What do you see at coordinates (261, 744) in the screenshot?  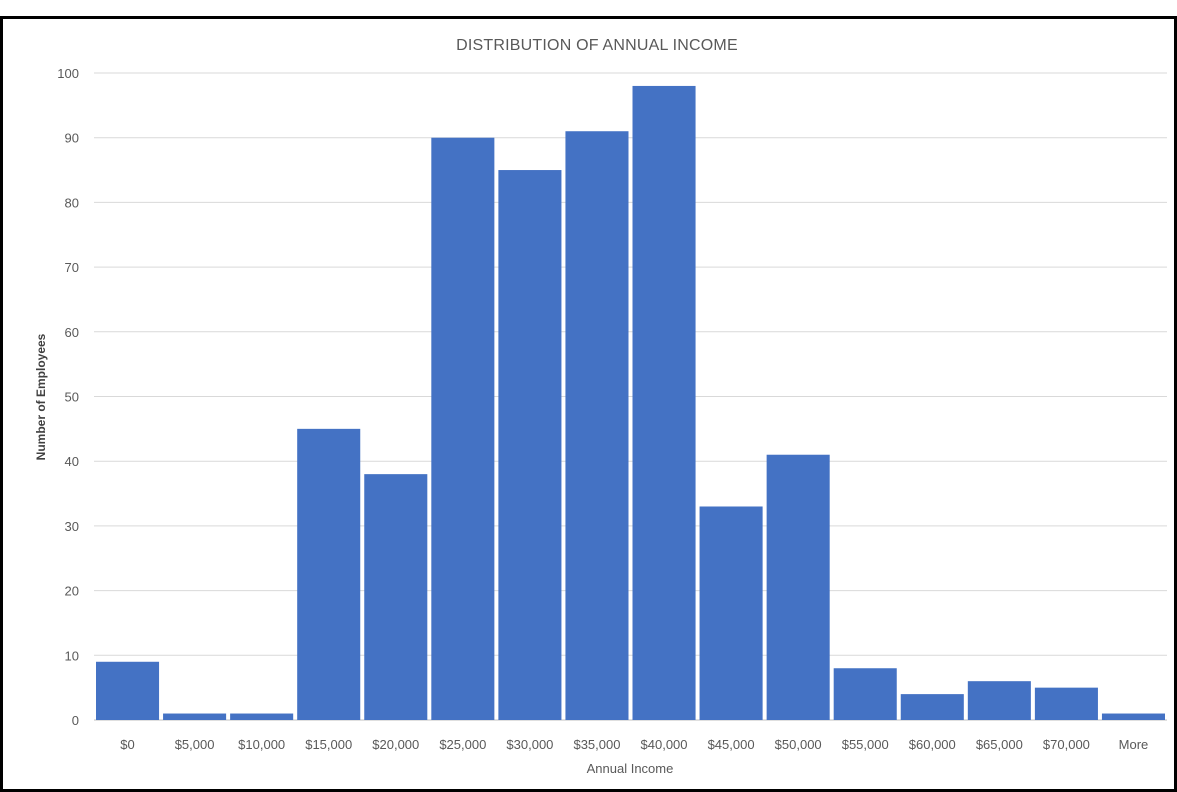 I see `x-tick-label: $10,000` at bounding box center [261, 744].